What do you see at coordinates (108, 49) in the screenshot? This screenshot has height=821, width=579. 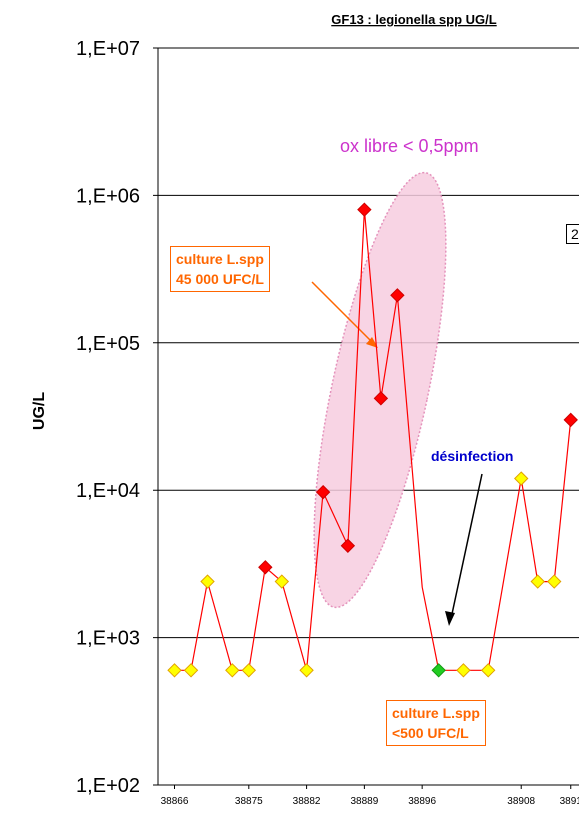 I see `y-tick-label: 1,E+07` at bounding box center [108, 49].